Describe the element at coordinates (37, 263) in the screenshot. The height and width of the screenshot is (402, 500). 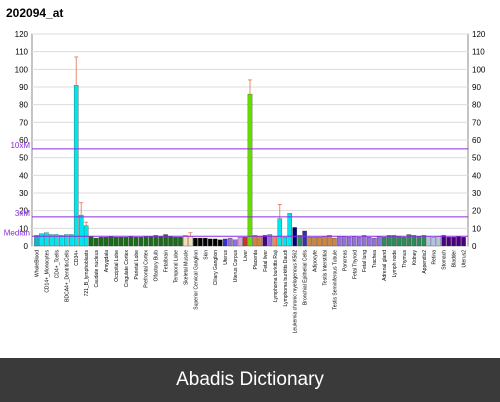
I see `x-tick-label: WholeBlood` at that location.